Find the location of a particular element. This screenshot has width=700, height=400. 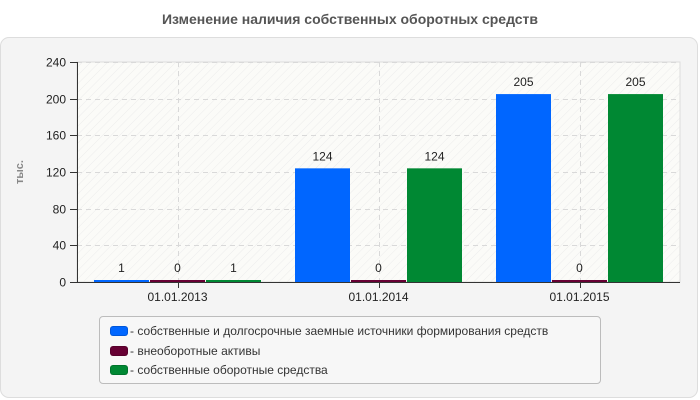

y-tick-label: 0 is located at coordinates (62, 283).